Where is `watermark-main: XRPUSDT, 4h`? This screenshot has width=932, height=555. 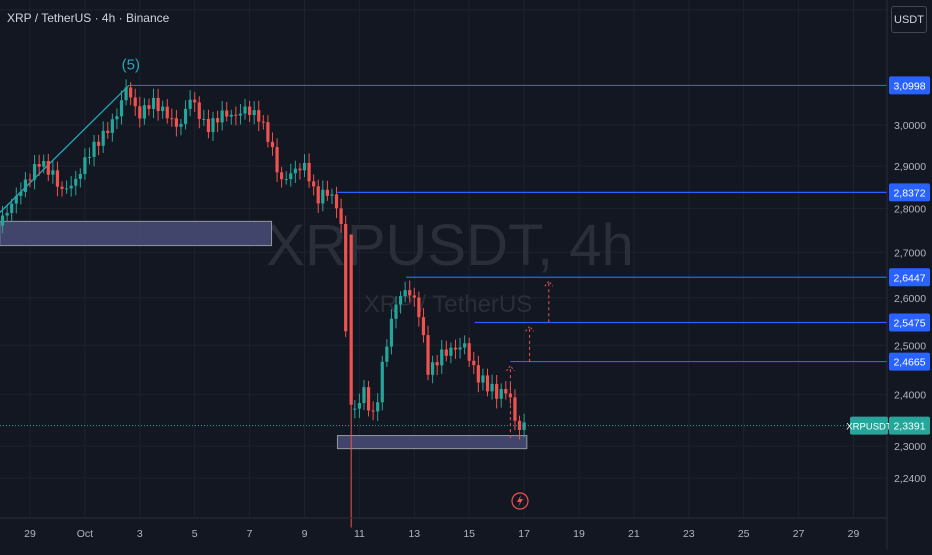
watermark-main: XRPUSDT, 4h is located at coordinates (449, 245).